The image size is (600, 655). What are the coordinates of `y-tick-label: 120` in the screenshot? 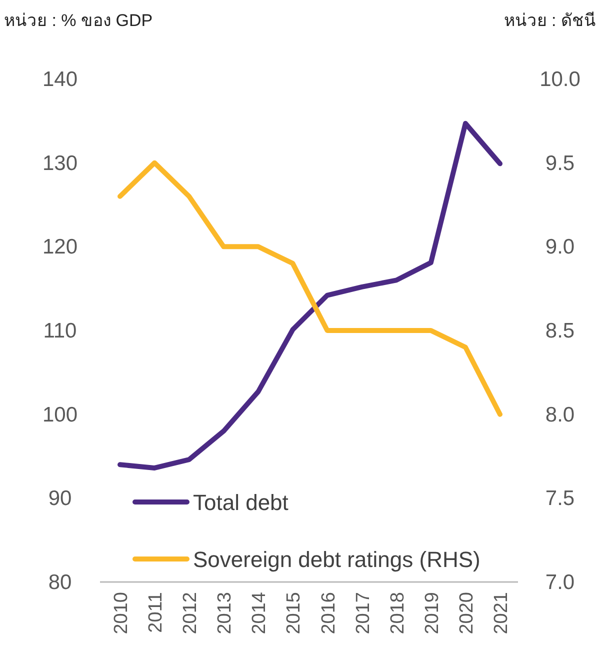 It's located at (60, 247).